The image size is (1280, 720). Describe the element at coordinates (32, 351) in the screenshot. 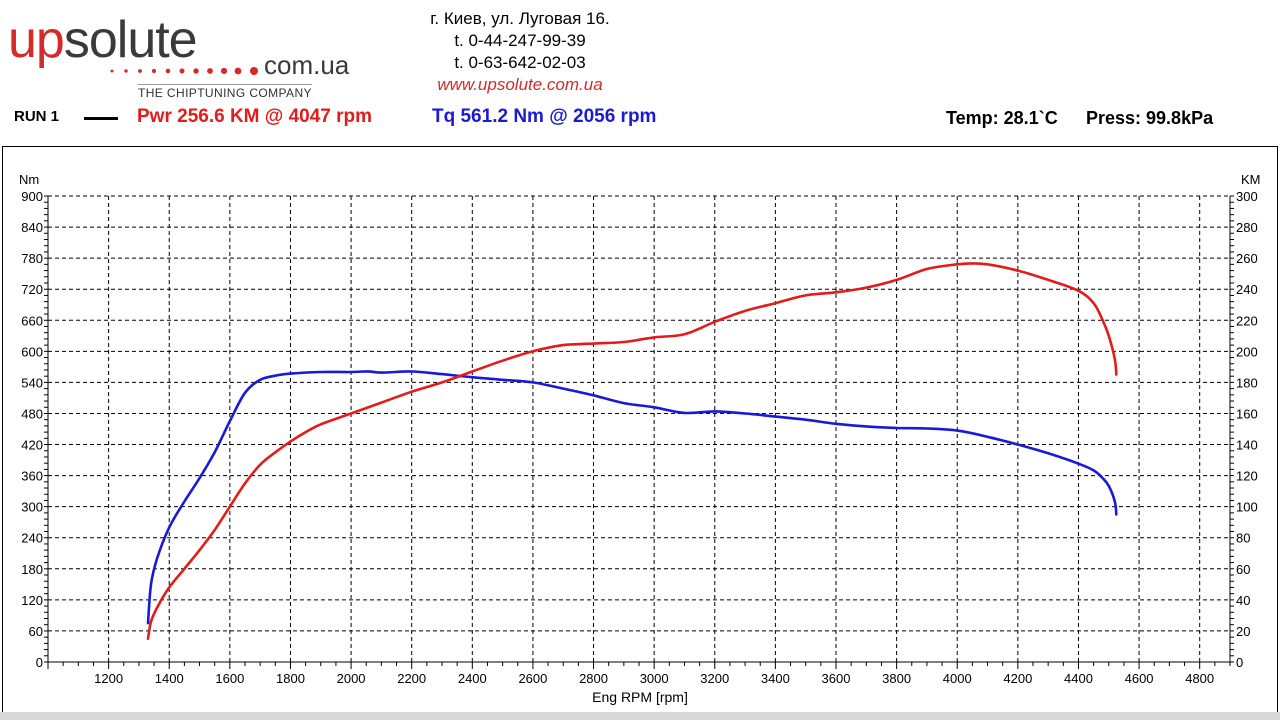

I see `y-tick-label: 600` at that location.